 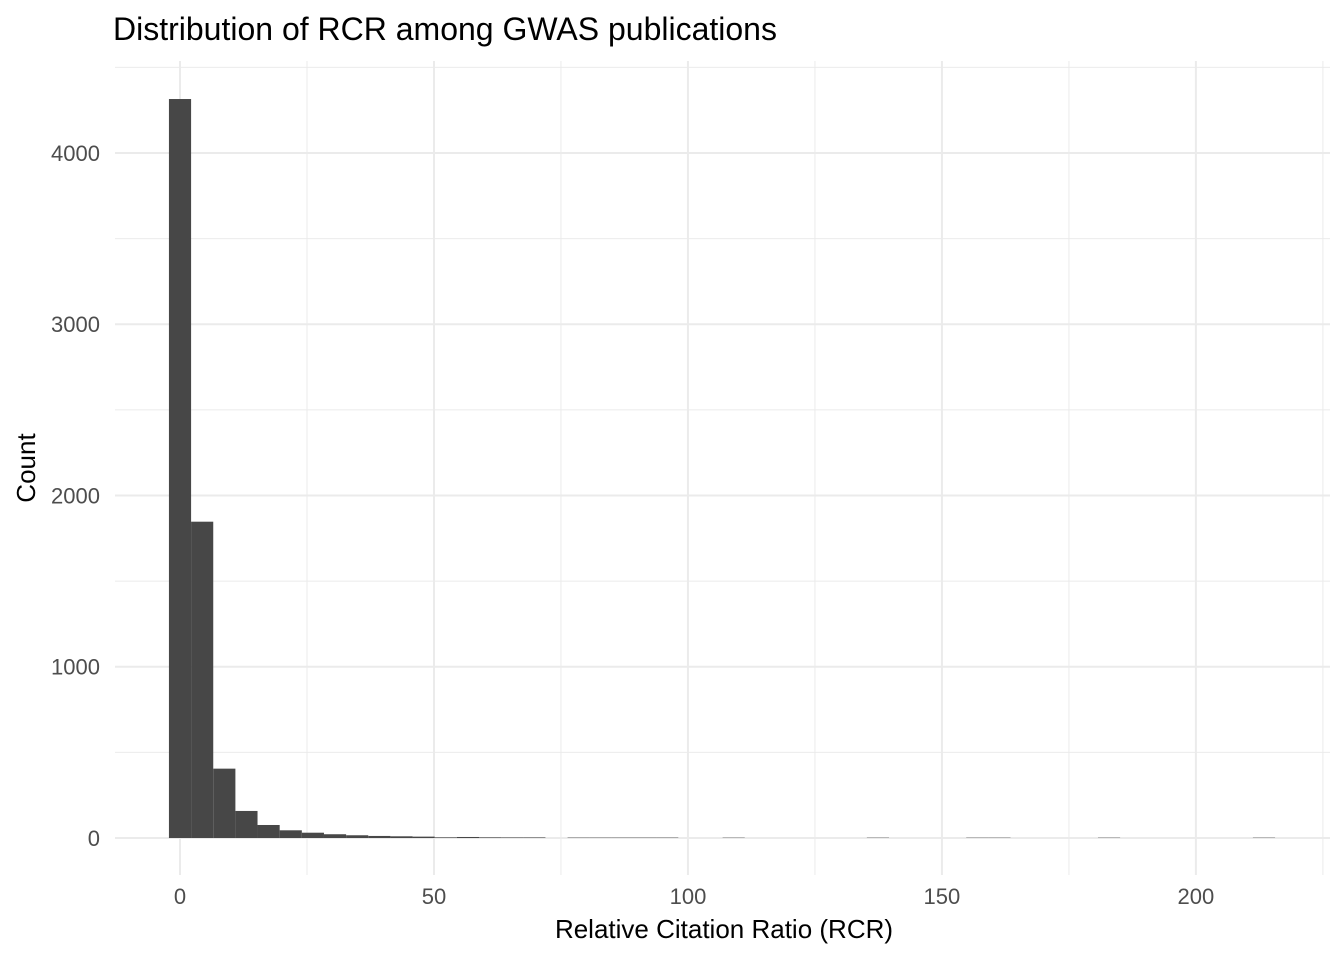 I want to click on x-tick-label: 200, so click(x=1196, y=896).